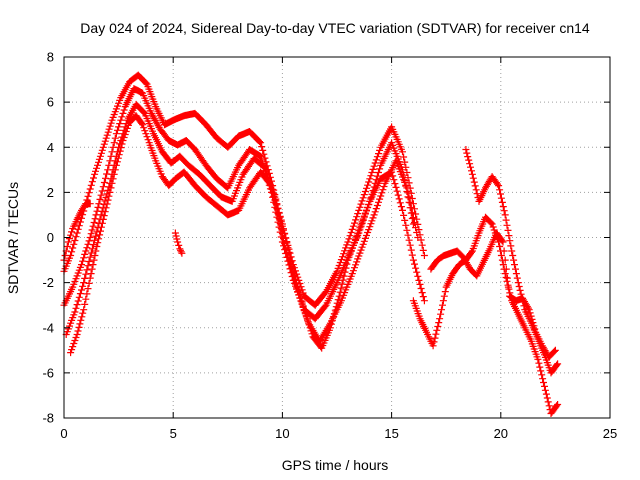  What do you see at coordinates (48, 327) in the screenshot?
I see `y-tick-label: -4` at bounding box center [48, 327].